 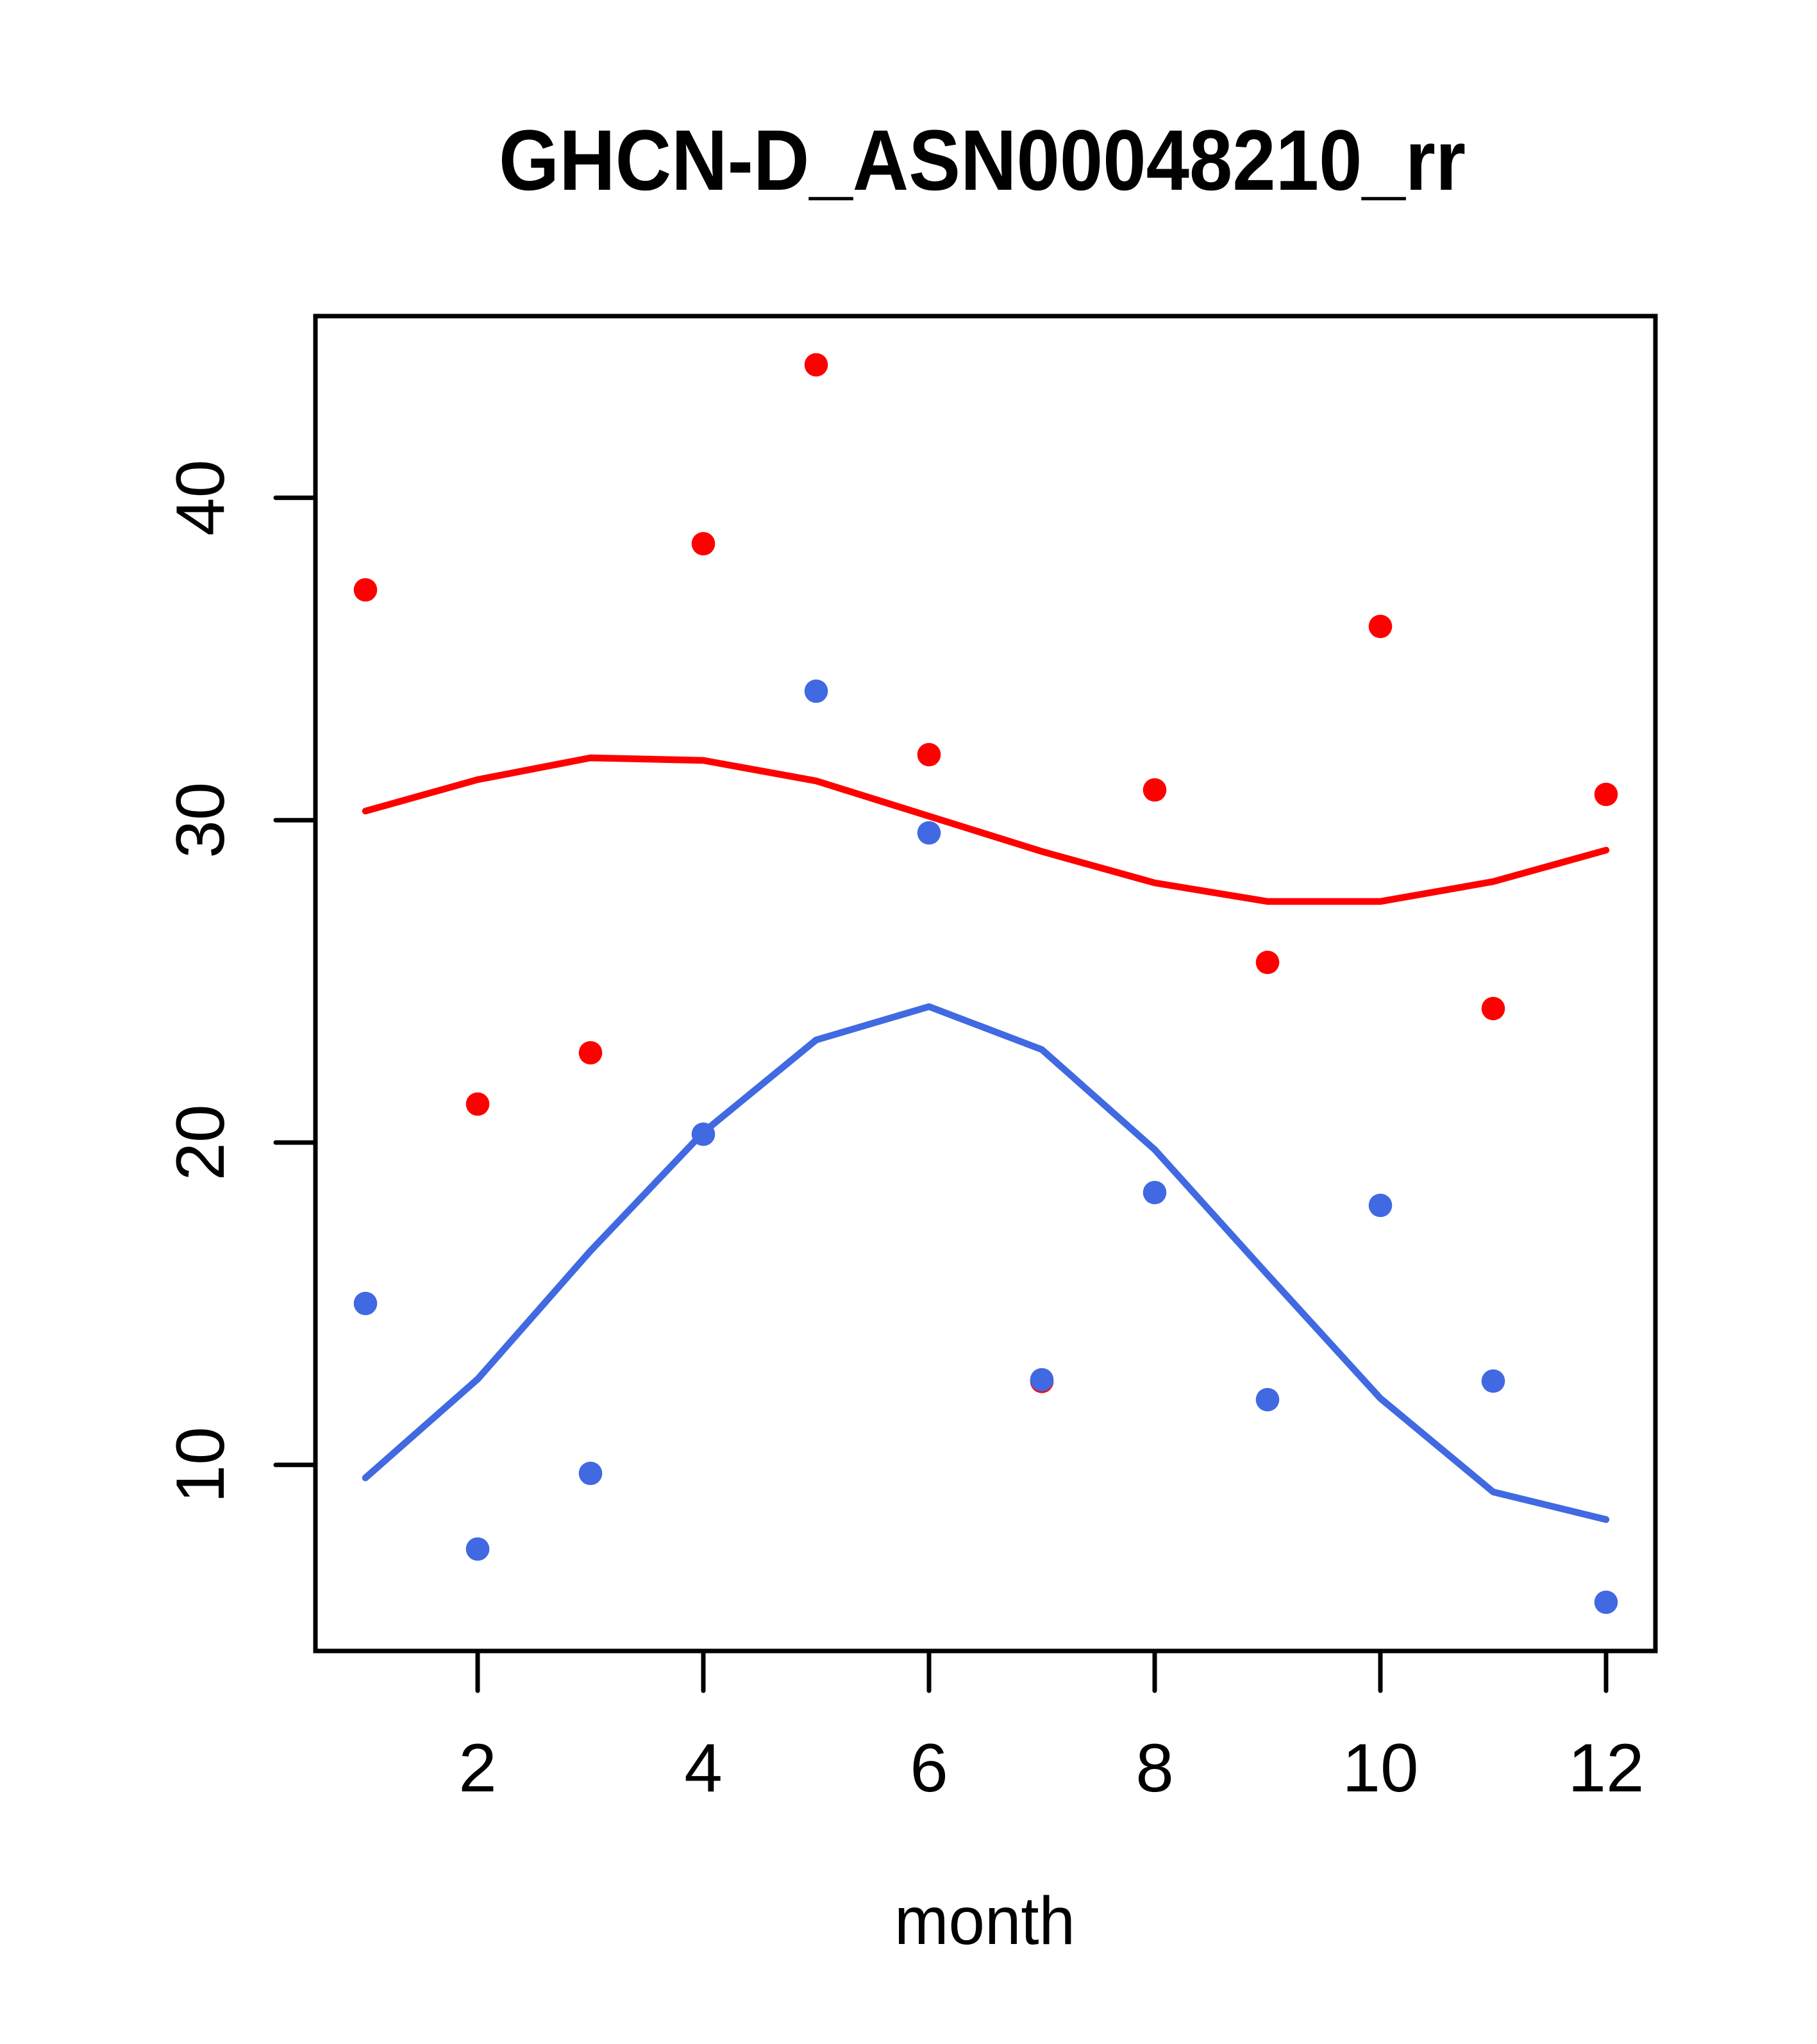 I want to click on svg-text: 4, so click(x=703, y=1767).